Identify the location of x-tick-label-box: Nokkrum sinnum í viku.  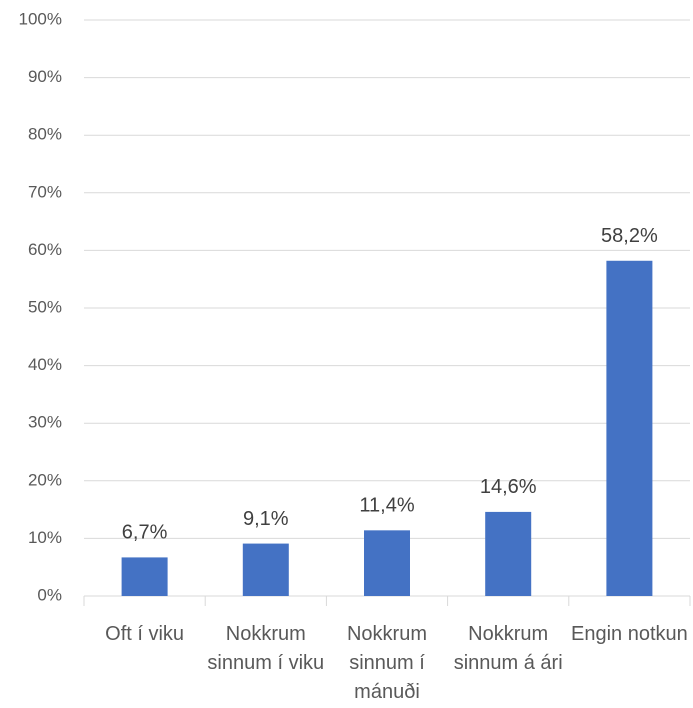
(266, 648).